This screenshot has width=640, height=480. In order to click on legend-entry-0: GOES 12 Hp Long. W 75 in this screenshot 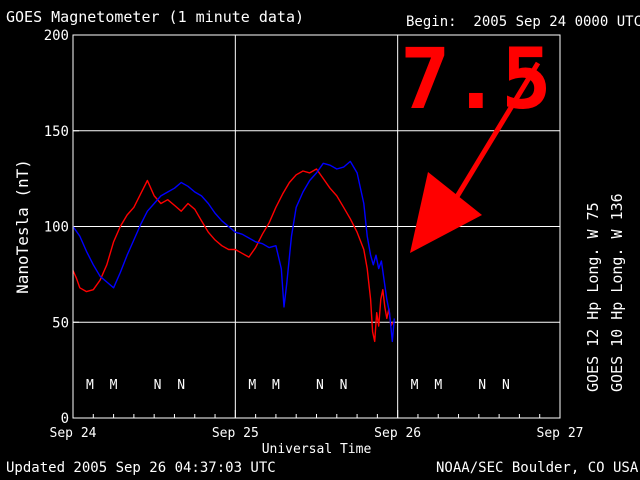, I will do `click(593, 297)`.